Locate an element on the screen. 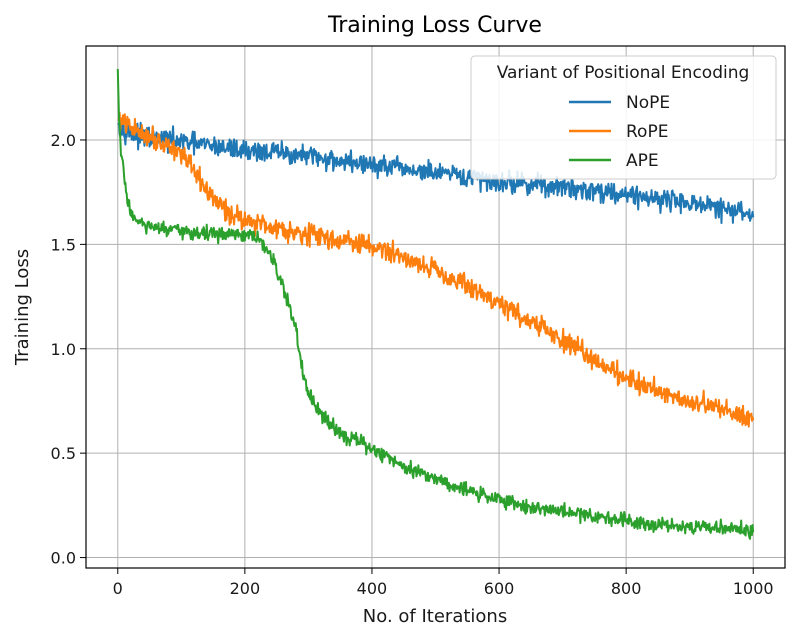 This screenshot has height=642, width=800. y-axis-label: Training Loss is located at coordinates (22, 307).